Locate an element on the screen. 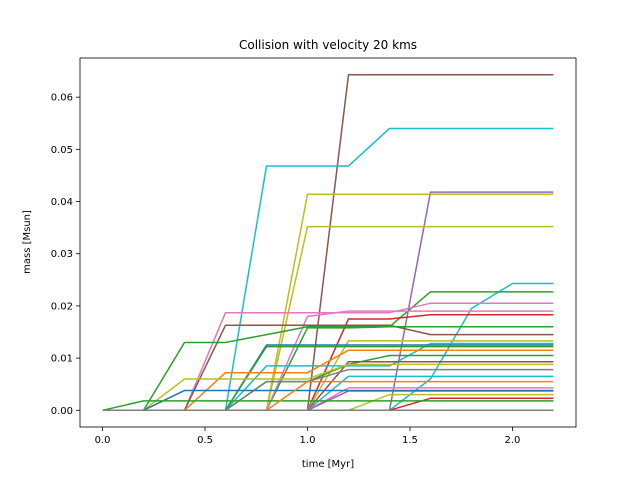  y-tick-label: 0.05 is located at coordinates (62, 150).